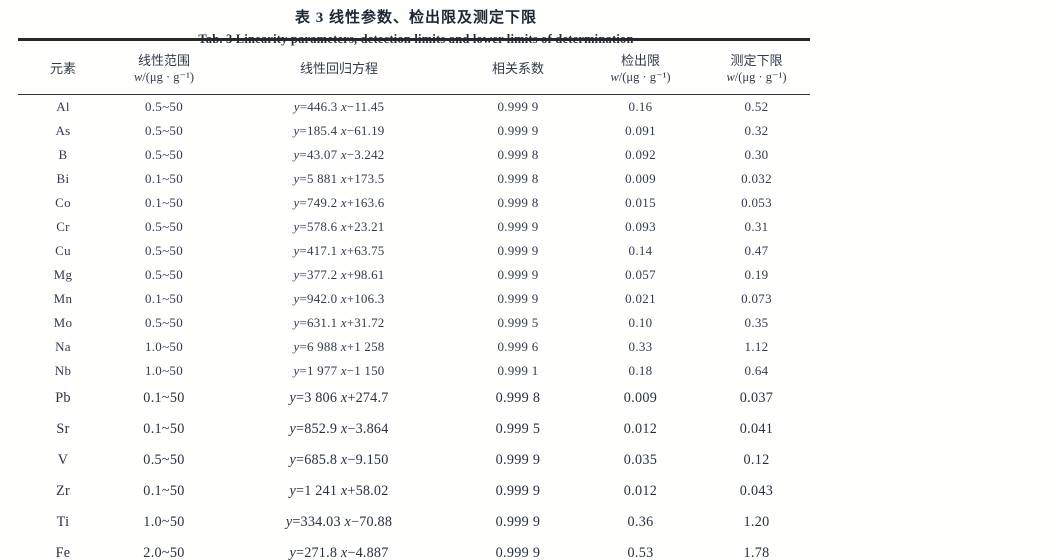 The width and height of the screenshot is (1056, 560). What do you see at coordinates (640, 66) in the screenshot?
I see `header-detection-limit: 检出限 w/(μg · g⁻¹)` at bounding box center [640, 66].